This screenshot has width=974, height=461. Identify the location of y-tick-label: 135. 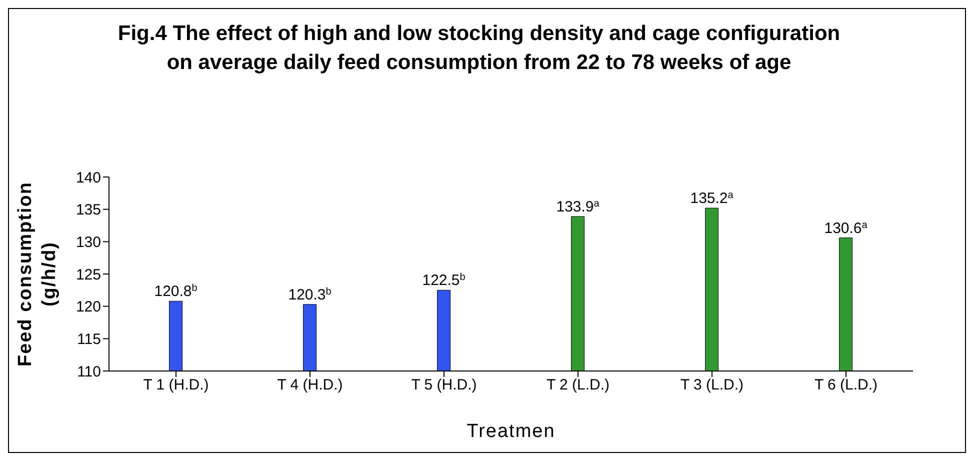
(88, 210).